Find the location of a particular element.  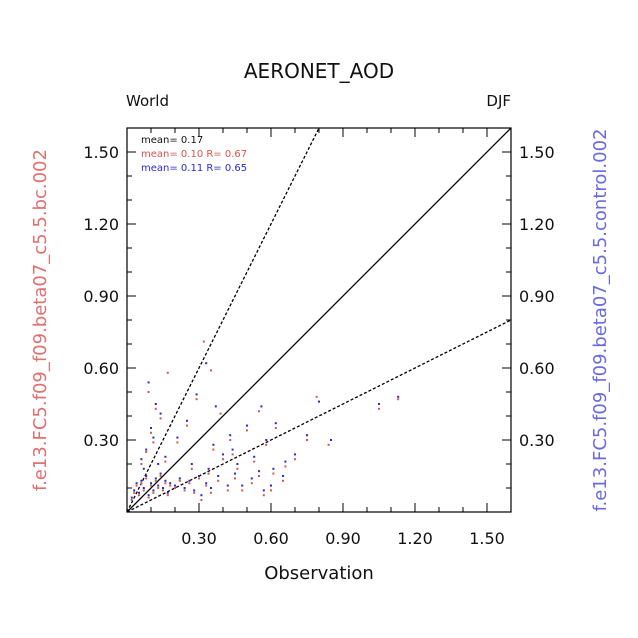

y-tick-label-left: 0.30 is located at coordinates (101, 440).